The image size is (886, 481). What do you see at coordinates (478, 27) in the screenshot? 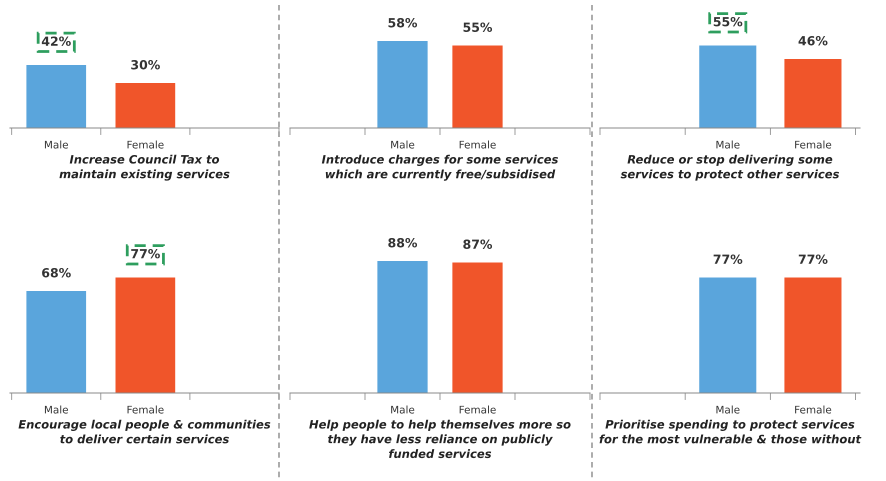
I see `data-label: 55%` at bounding box center [478, 27].